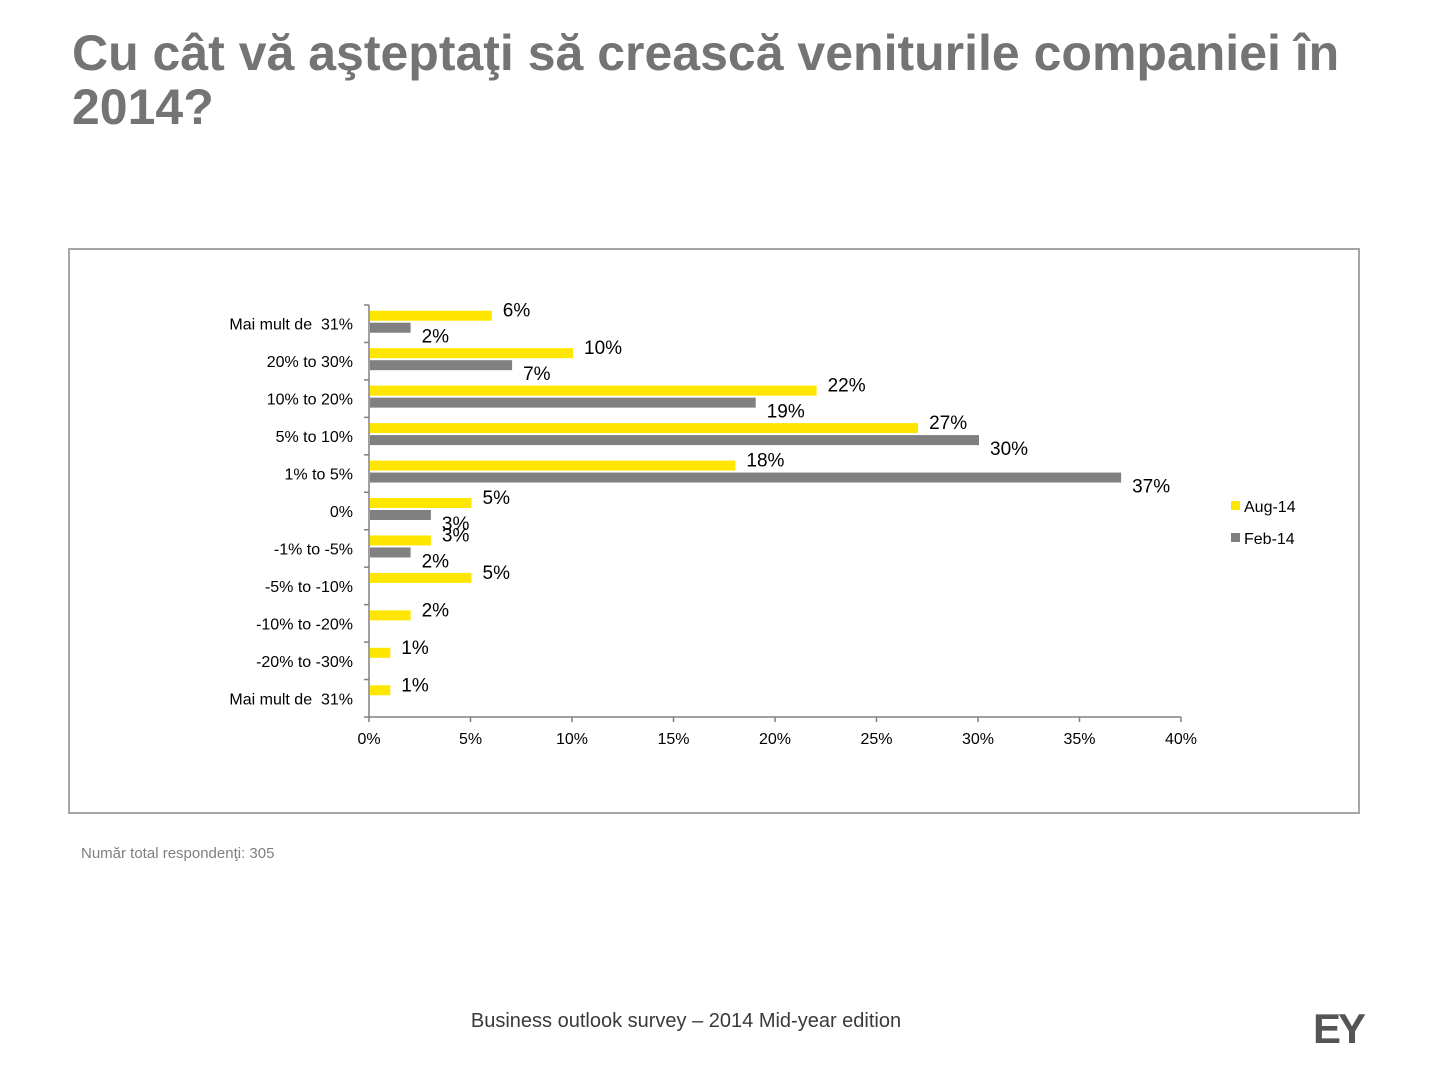 The image size is (1434, 1075). What do you see at coordinates (313, 549) in the screenshot?
I see `category-label: -1% to -5%` at bounding box center [313, 549].